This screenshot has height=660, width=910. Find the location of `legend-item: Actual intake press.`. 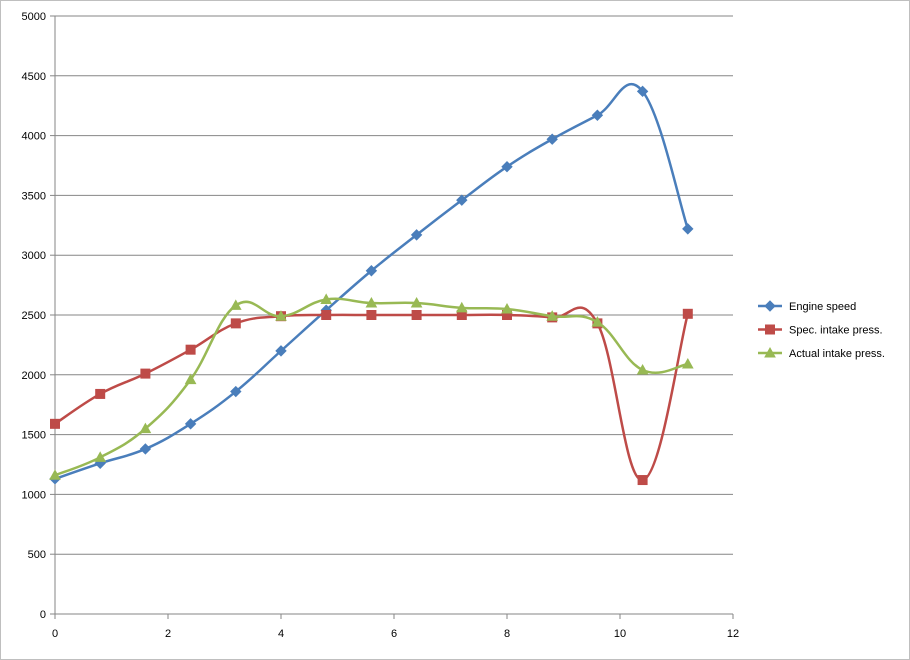

legend-item: Actual intake press. is located at coordinates (821, 353).